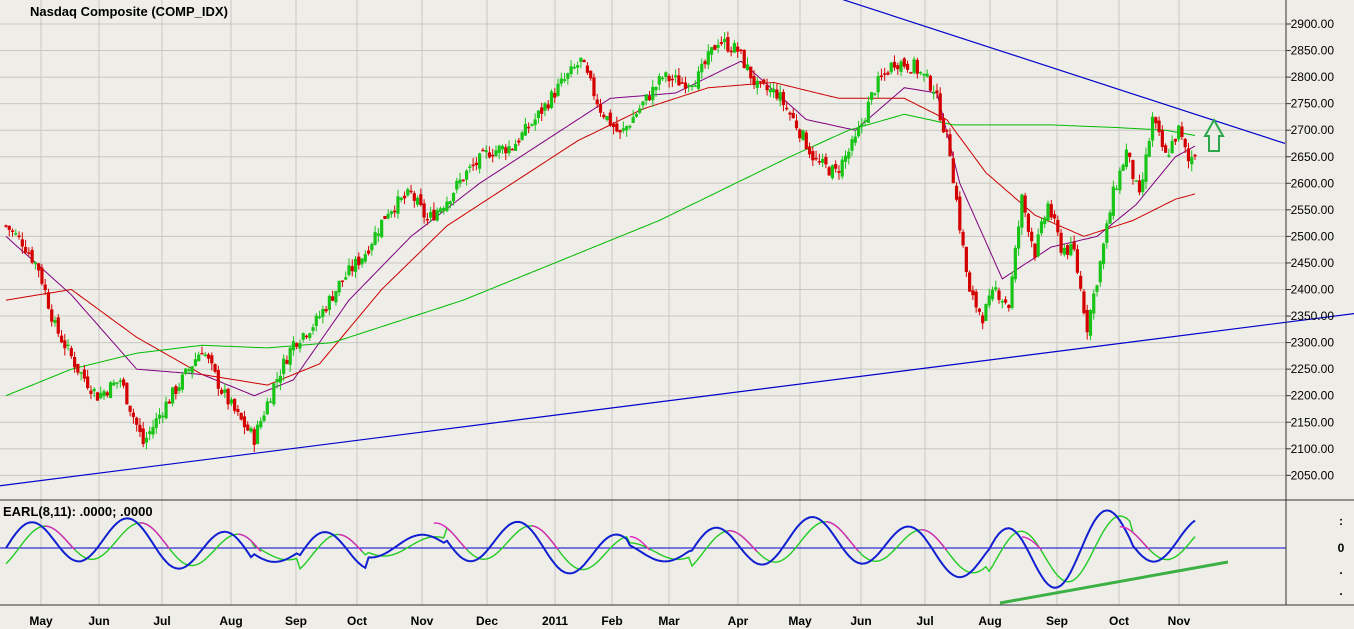 This screenshot has width=1354, height=629. What do you see at coordinates (357, 621) in the screenshot?
I see `x-tick-label: Oct` at bounding box center [357, 621].